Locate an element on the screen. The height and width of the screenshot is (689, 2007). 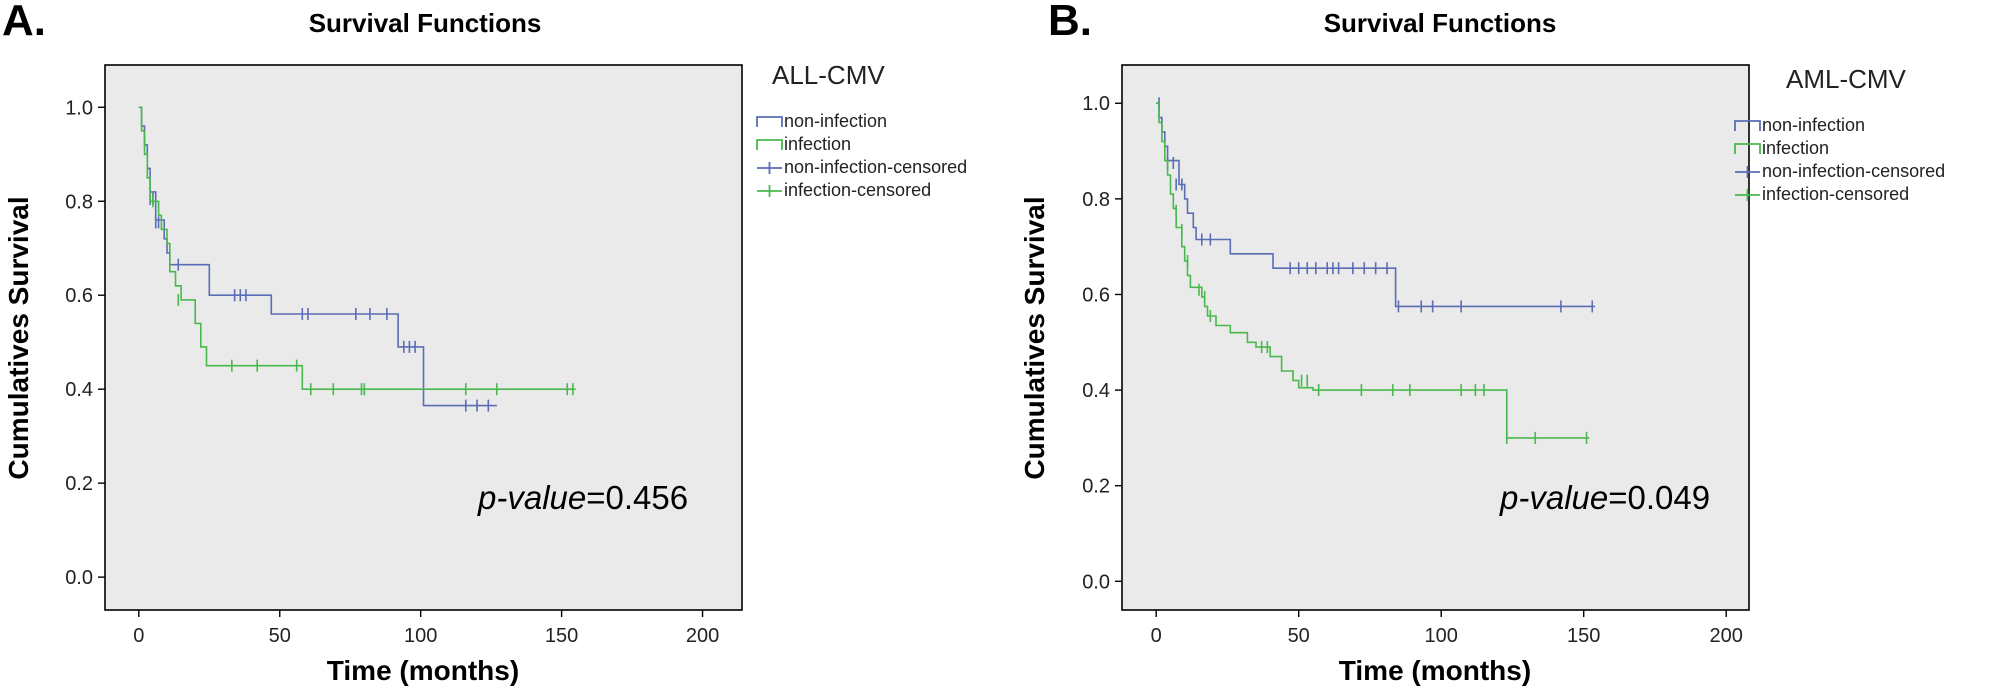
panel-a-legend-title: ALL-CMV is located at coordinates (828, 75).